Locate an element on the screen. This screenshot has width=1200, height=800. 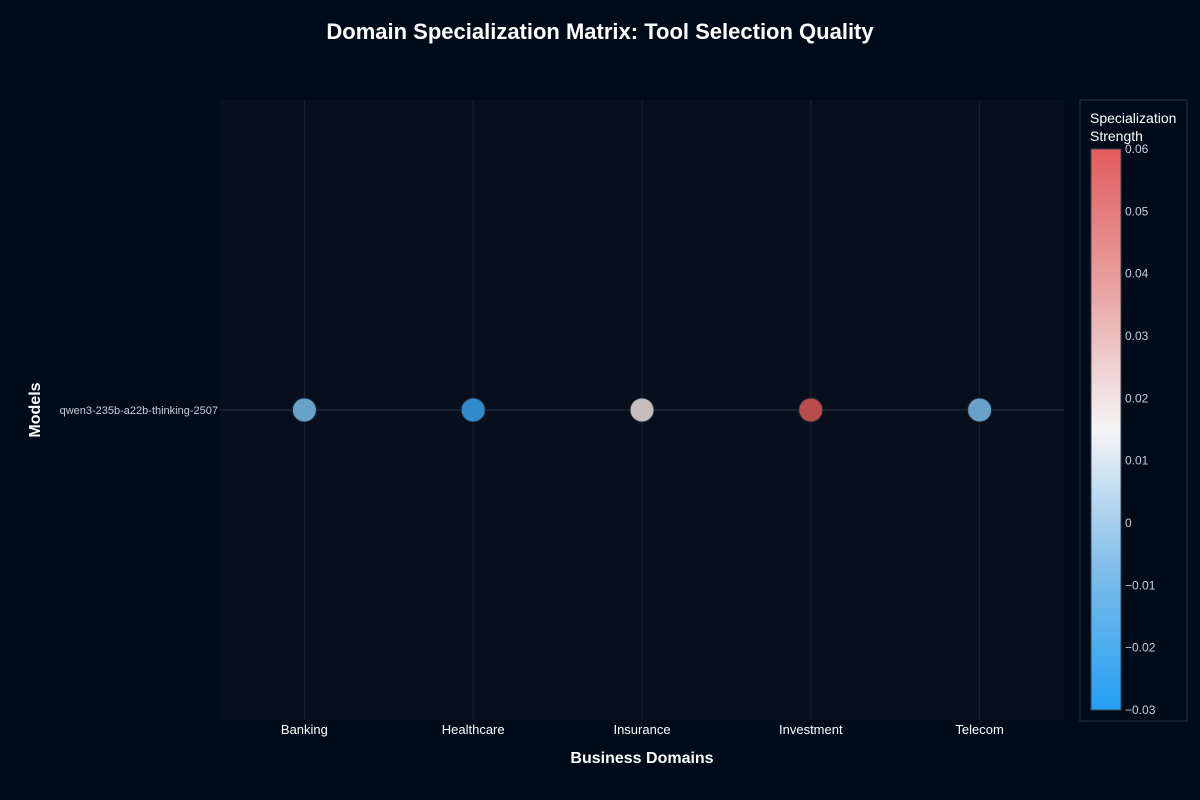
x-tick-label-healthcare: Healthcare is located at coordinates (473, 729).